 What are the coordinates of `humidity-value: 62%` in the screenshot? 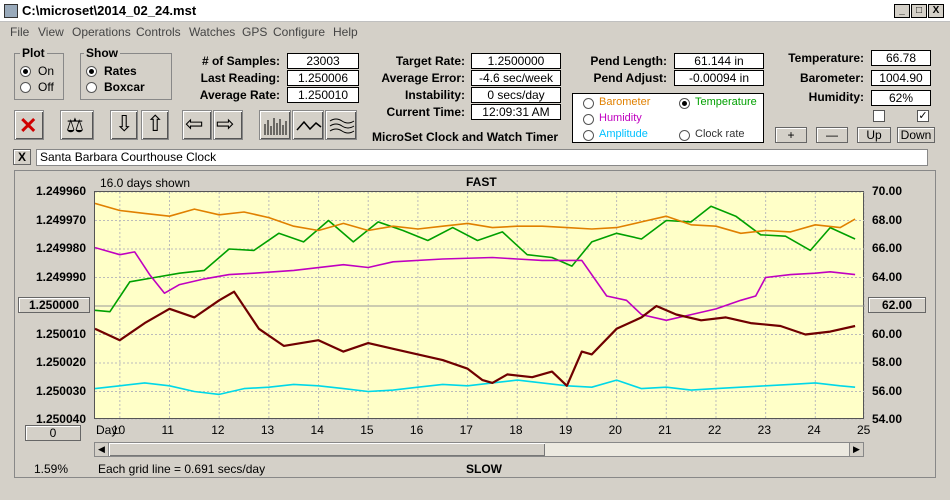 It's located at (901, 98).